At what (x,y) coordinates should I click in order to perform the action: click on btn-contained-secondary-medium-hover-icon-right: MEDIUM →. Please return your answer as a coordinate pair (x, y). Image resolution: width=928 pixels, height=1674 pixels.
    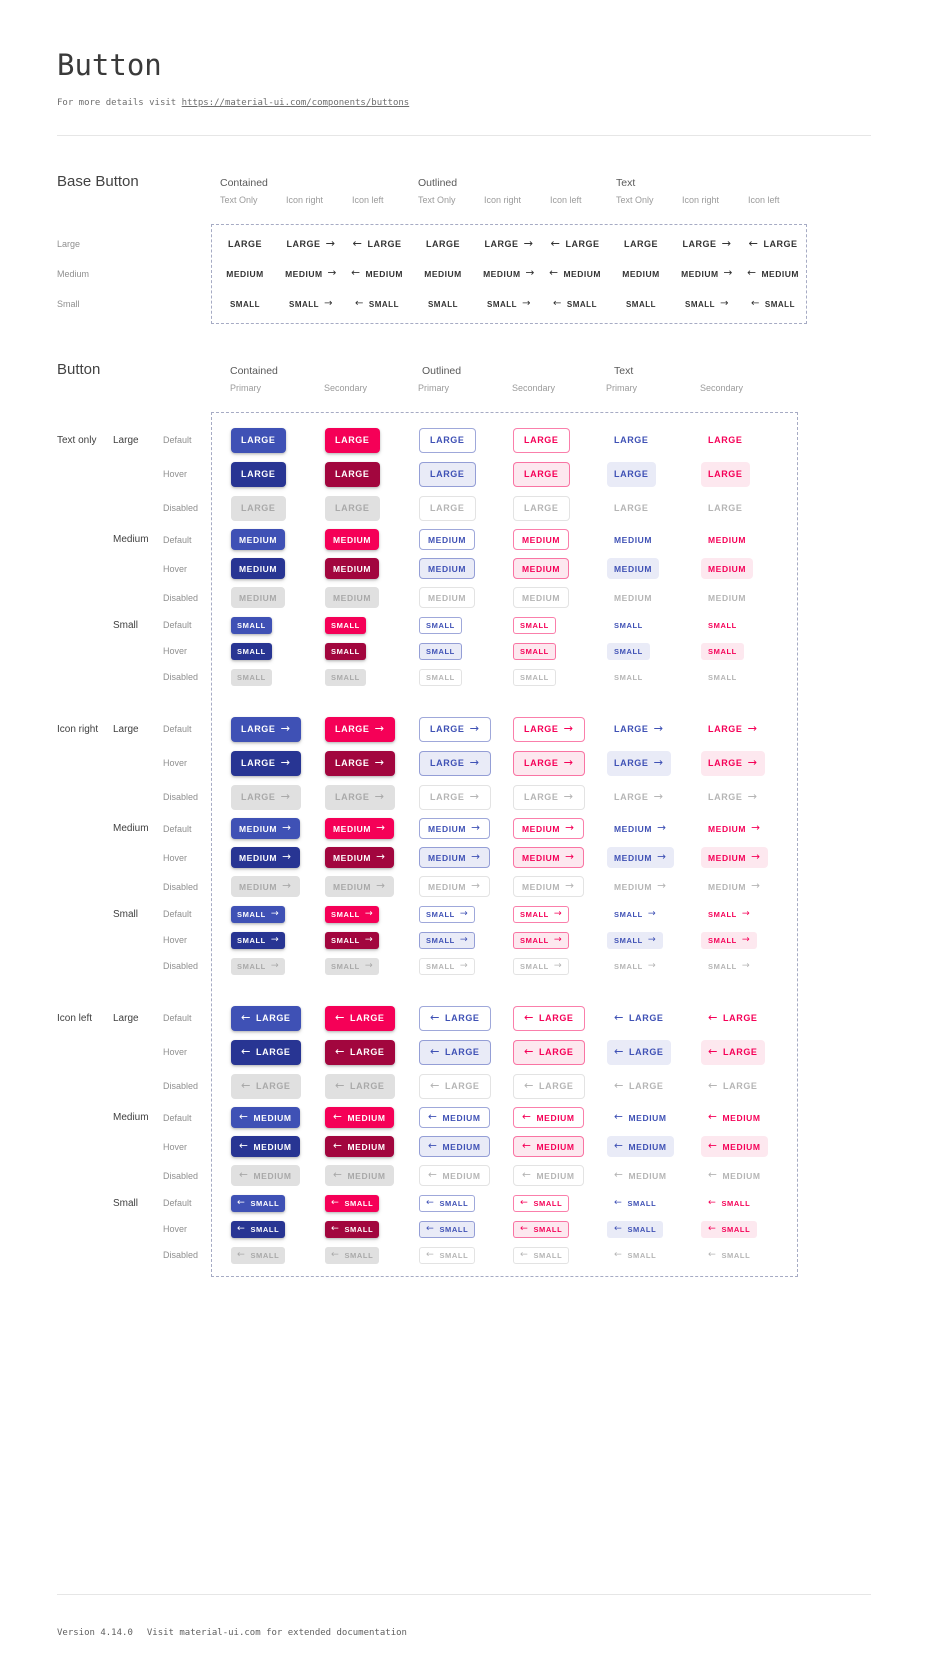
    Looking at the image, I should click on (359, 857).